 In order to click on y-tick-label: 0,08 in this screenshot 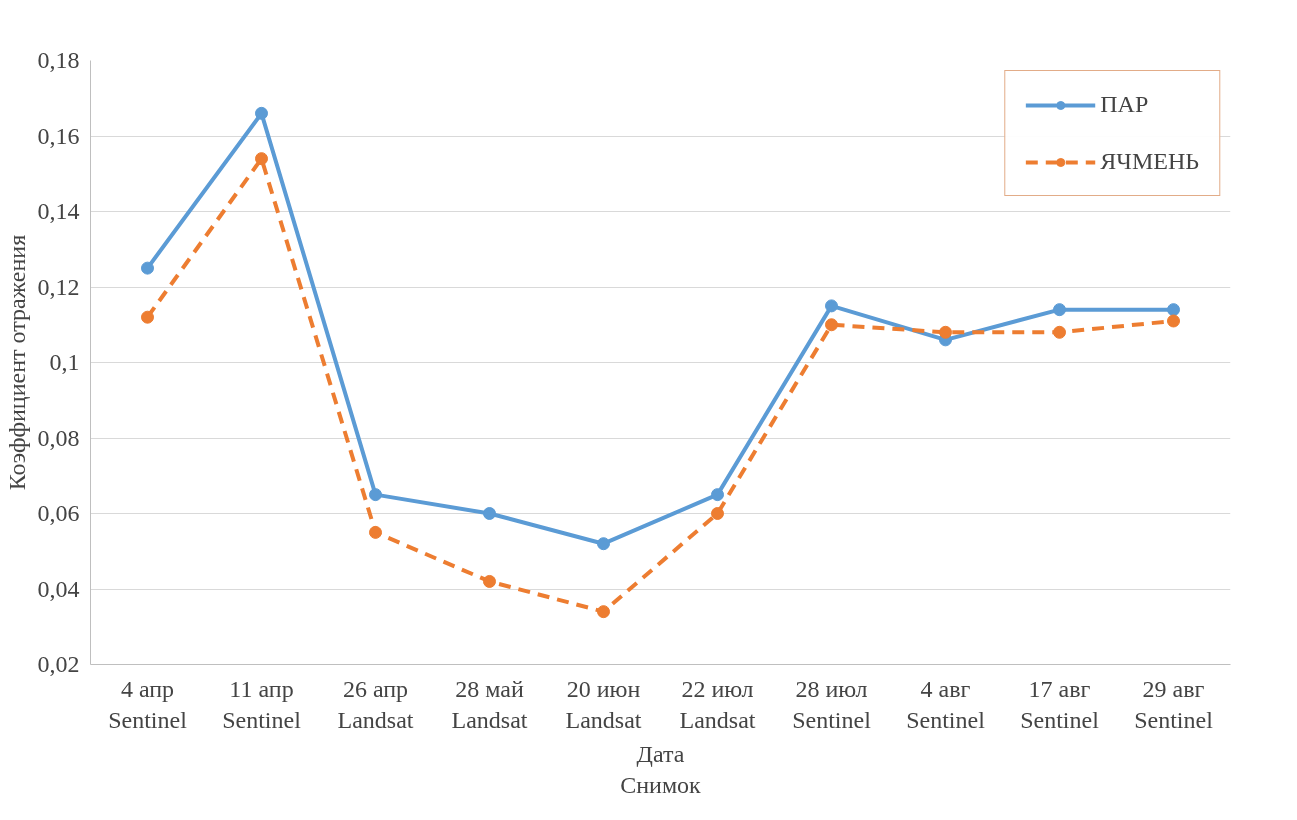, I will do `click(58, 437)`.